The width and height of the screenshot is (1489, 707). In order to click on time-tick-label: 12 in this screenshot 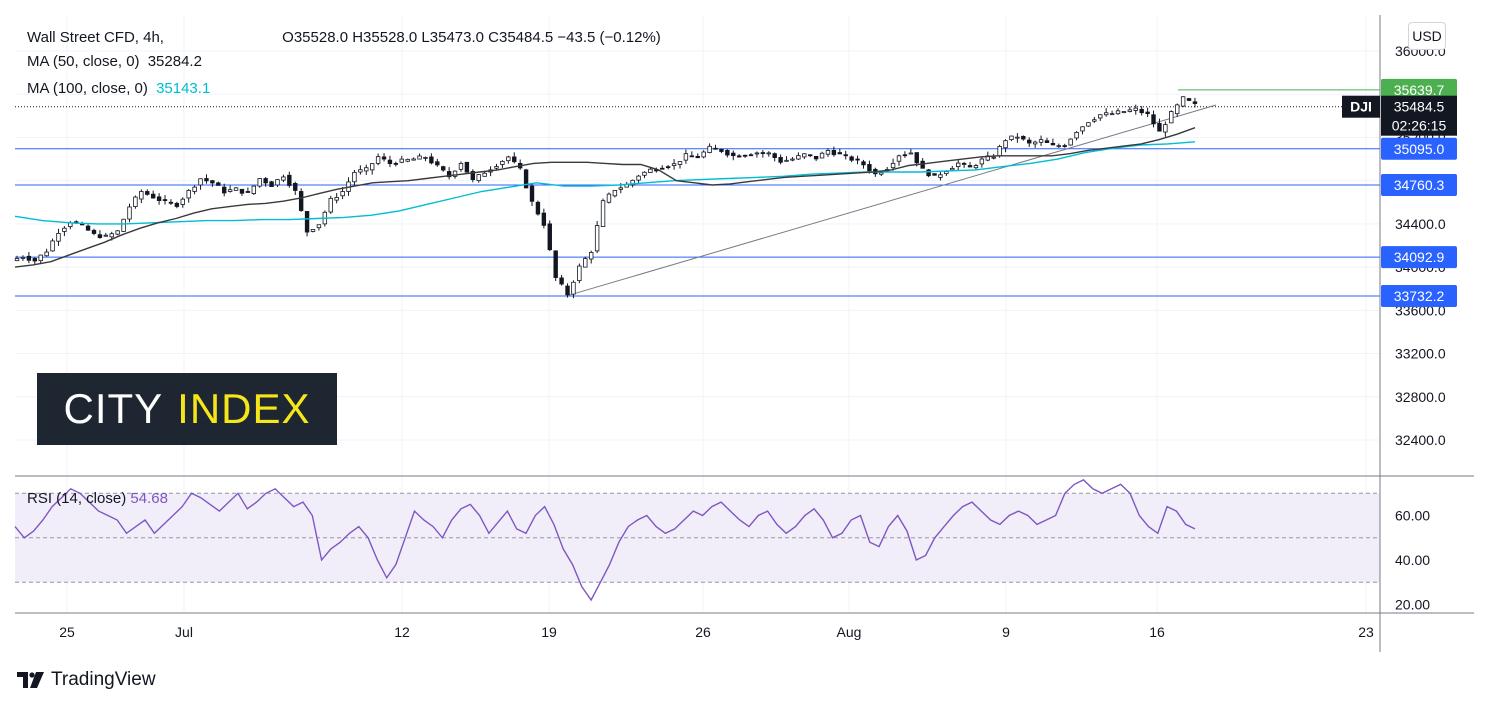, I will do `click(402, 632)`.